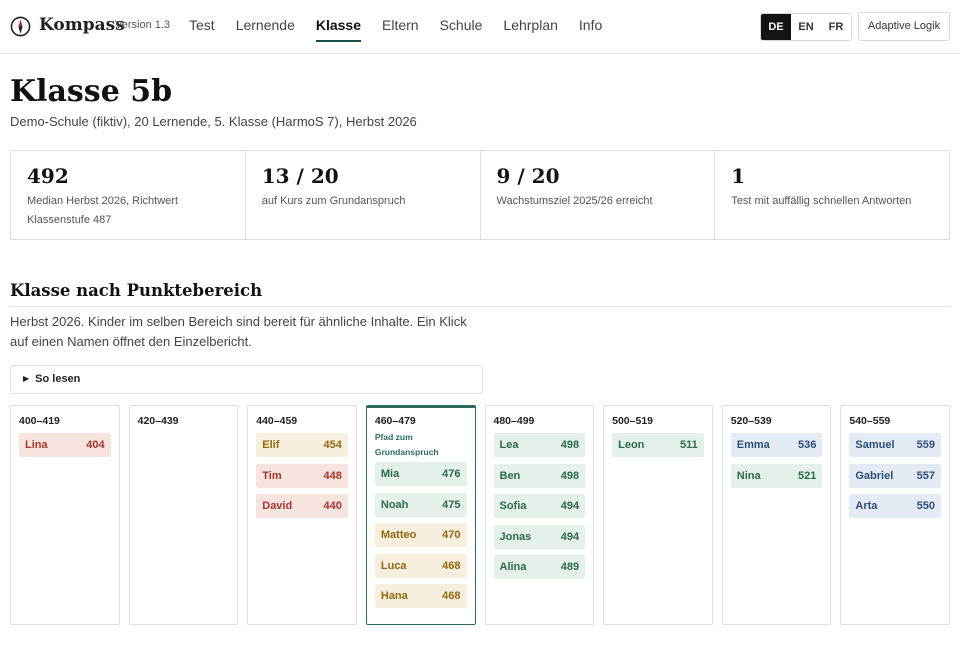 This screenshot has width=960, height=660. Describe the element at coordinates (751, 421) in the screenshot. I see `bucket-range: 520–539` at that location.